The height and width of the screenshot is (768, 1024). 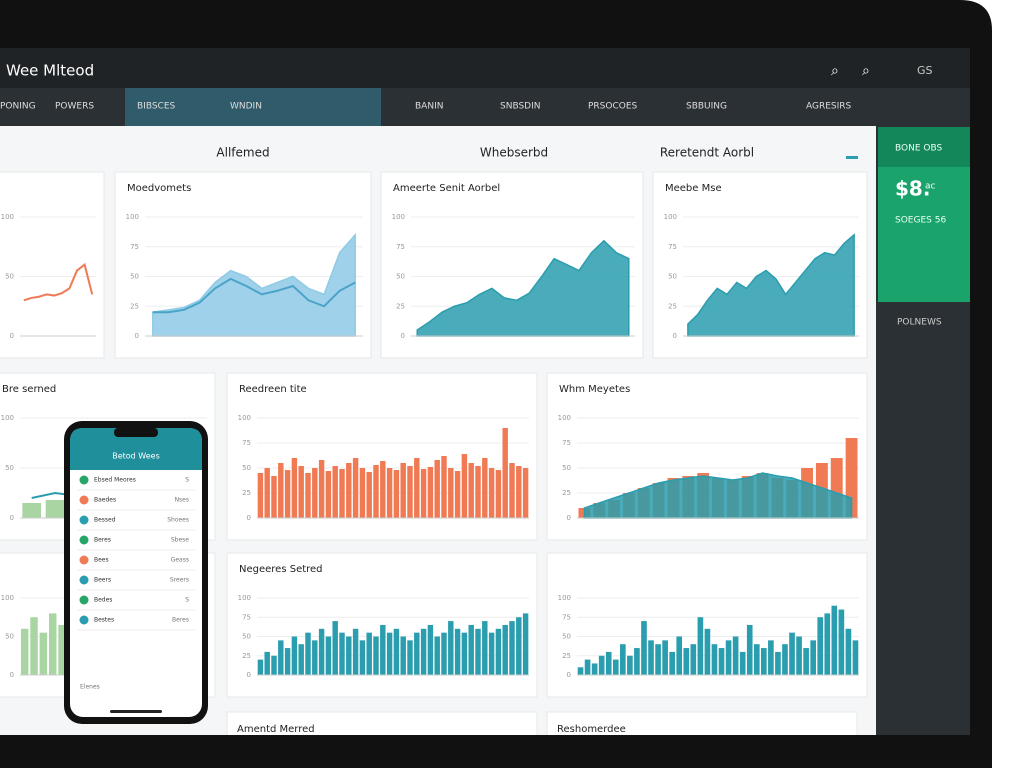 I want to click on row-label: Beres, so click(x=102, y=540).